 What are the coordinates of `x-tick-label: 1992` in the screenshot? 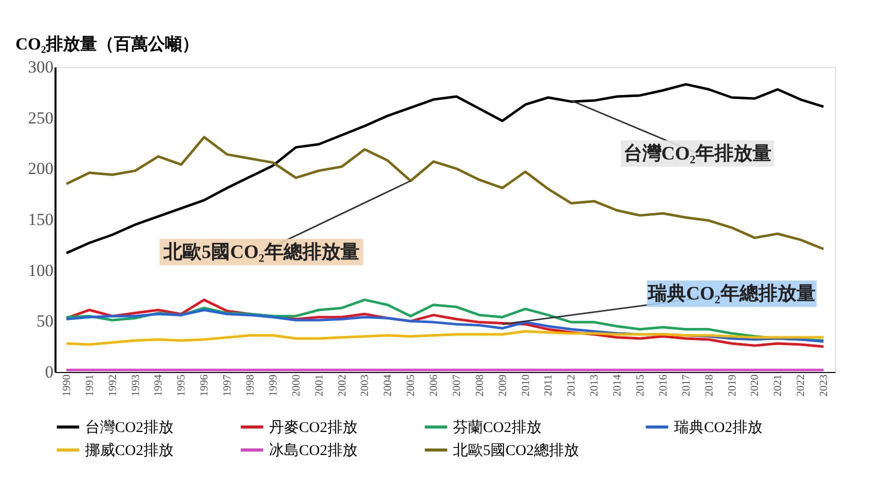 It's located at (112, 385).